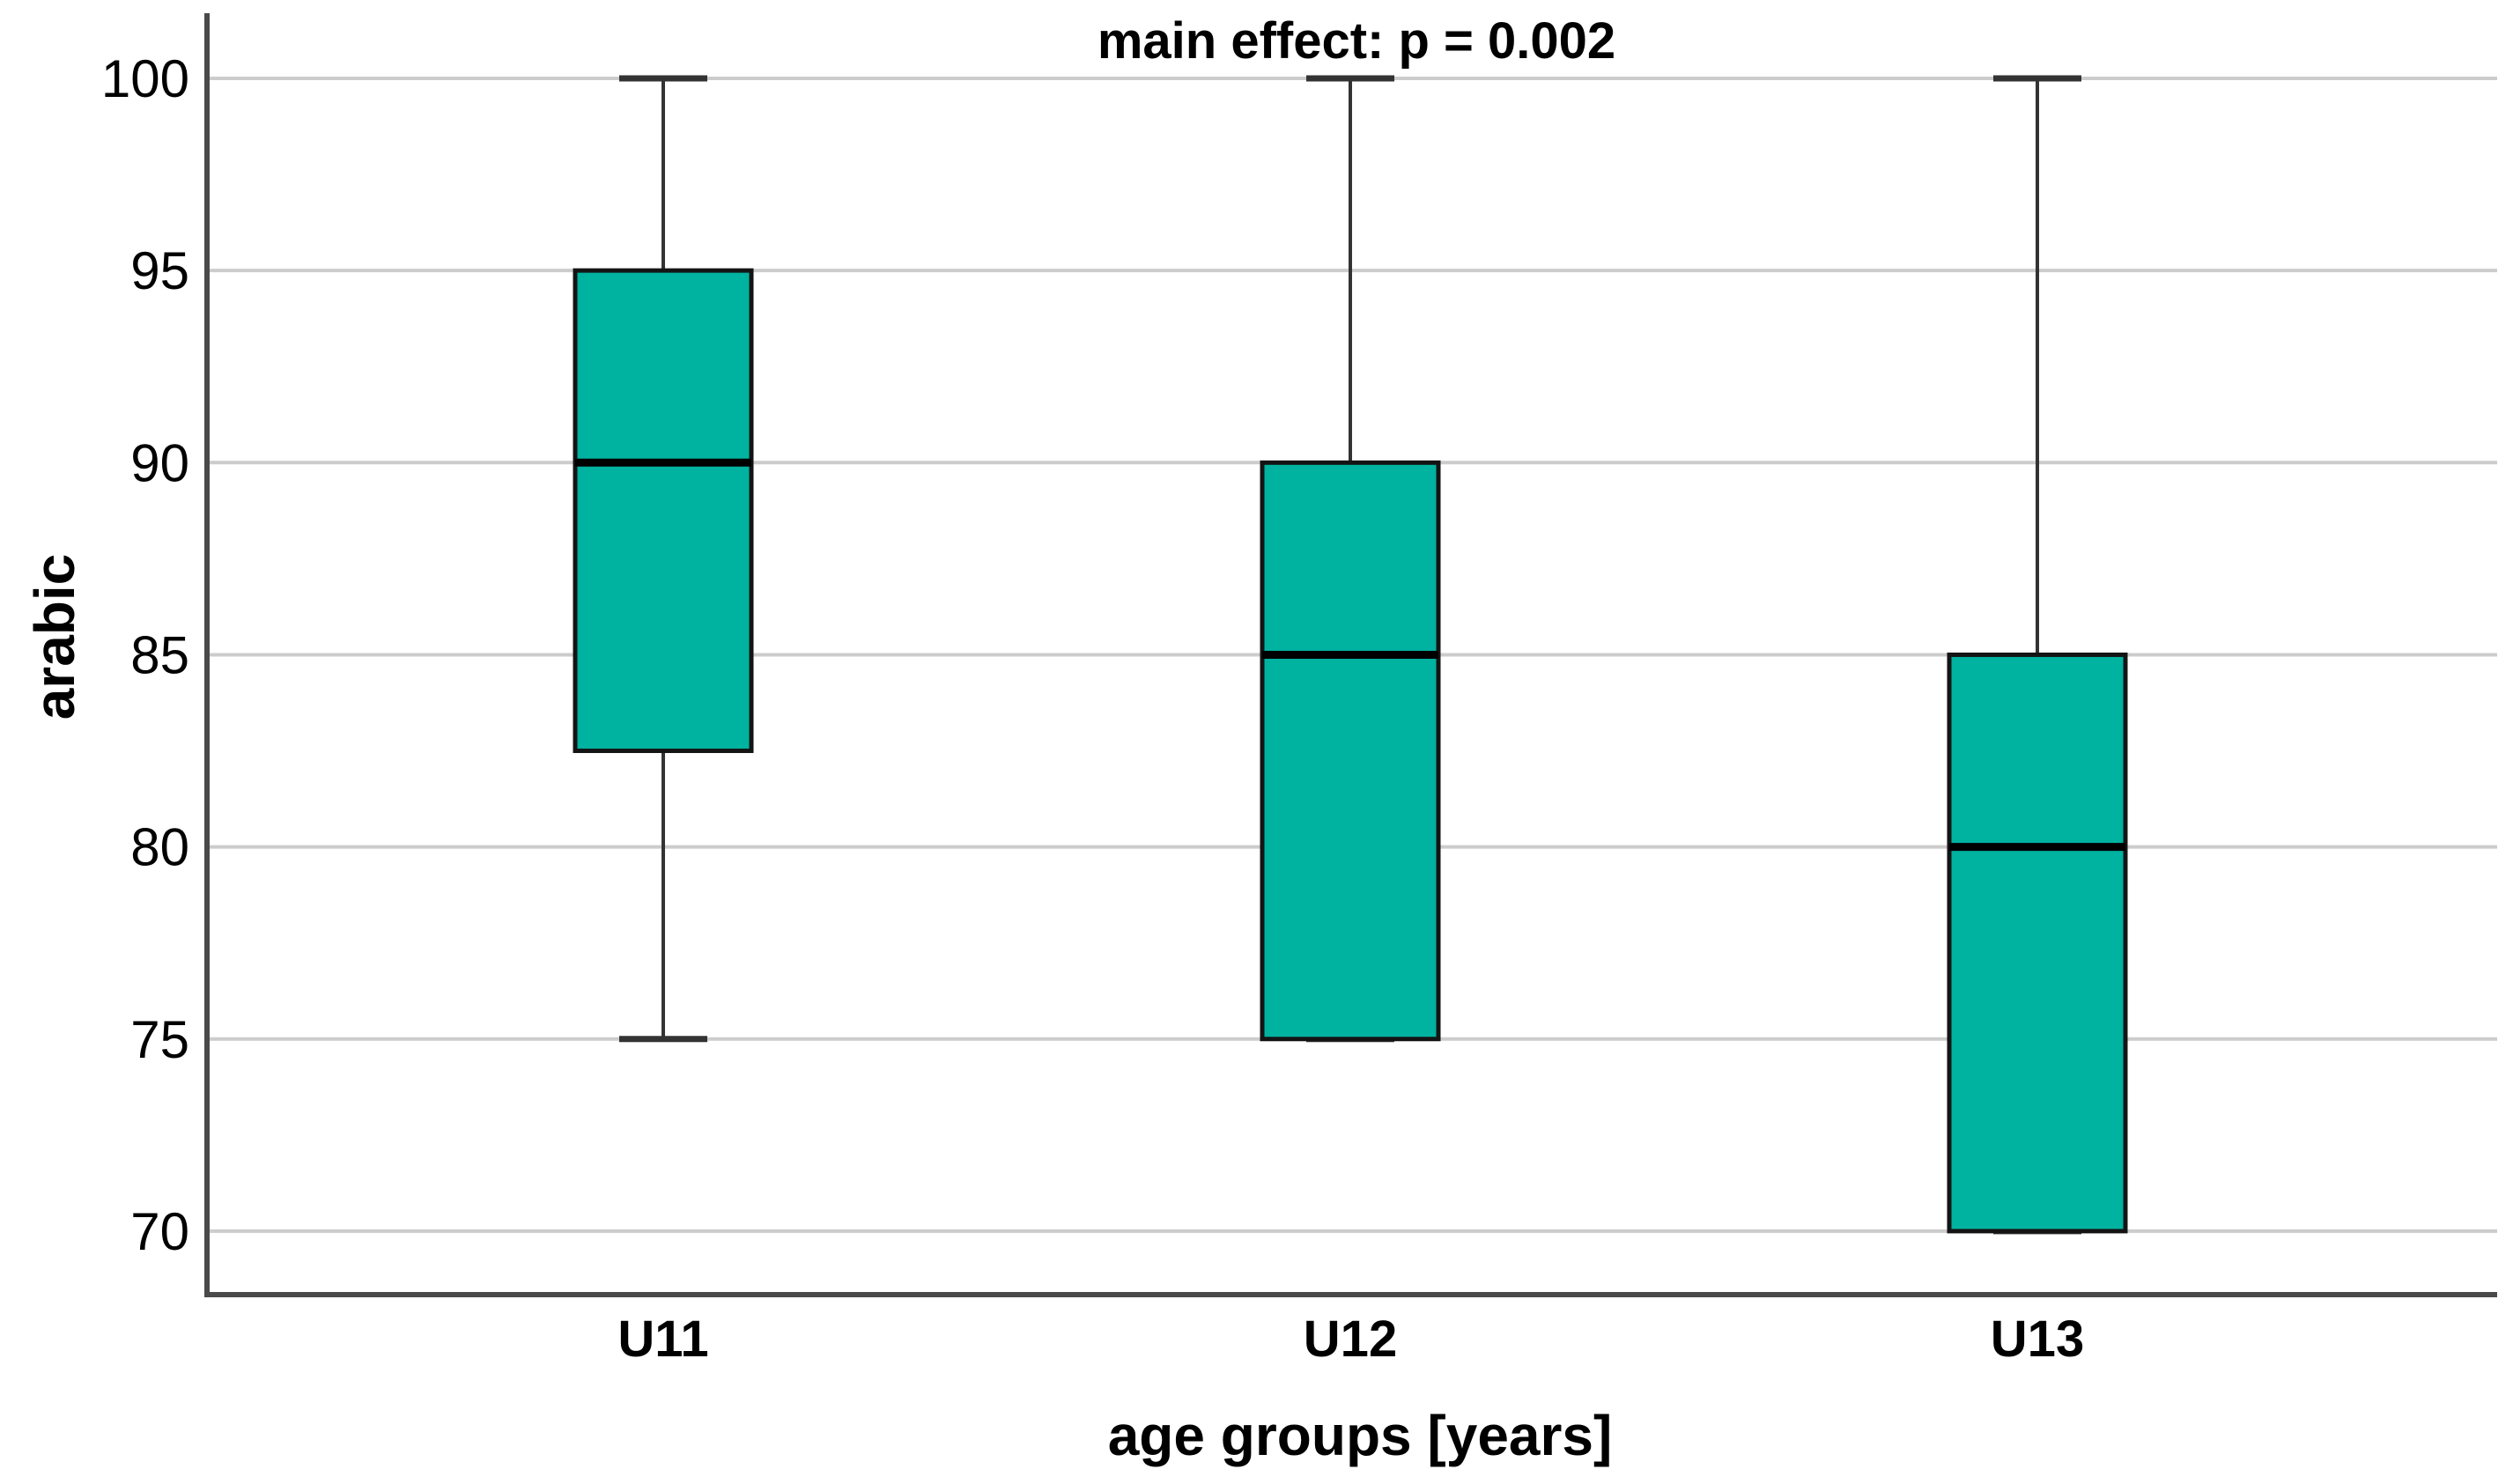 This screenshot has width=2513, height=1484. Describe the element at coordinates (1360, 1435) in the screenshot. I see `x-axis-title: age groups [years]` at that location.